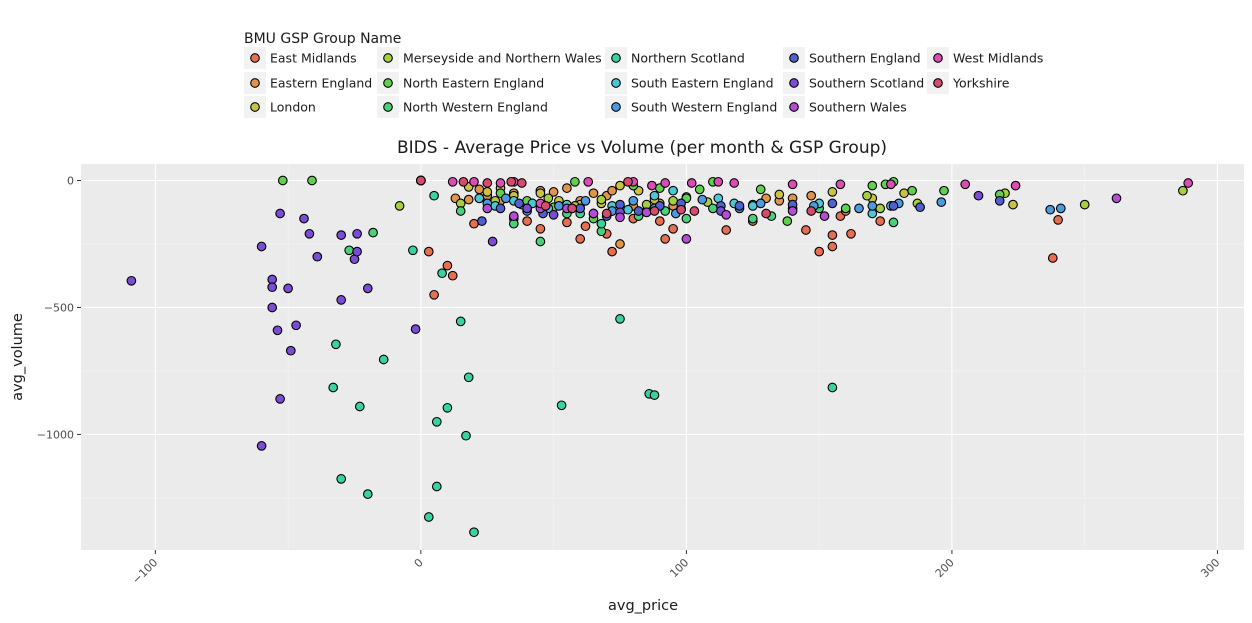  I want to click on legend-item: East Midlands, so click(300, 58).